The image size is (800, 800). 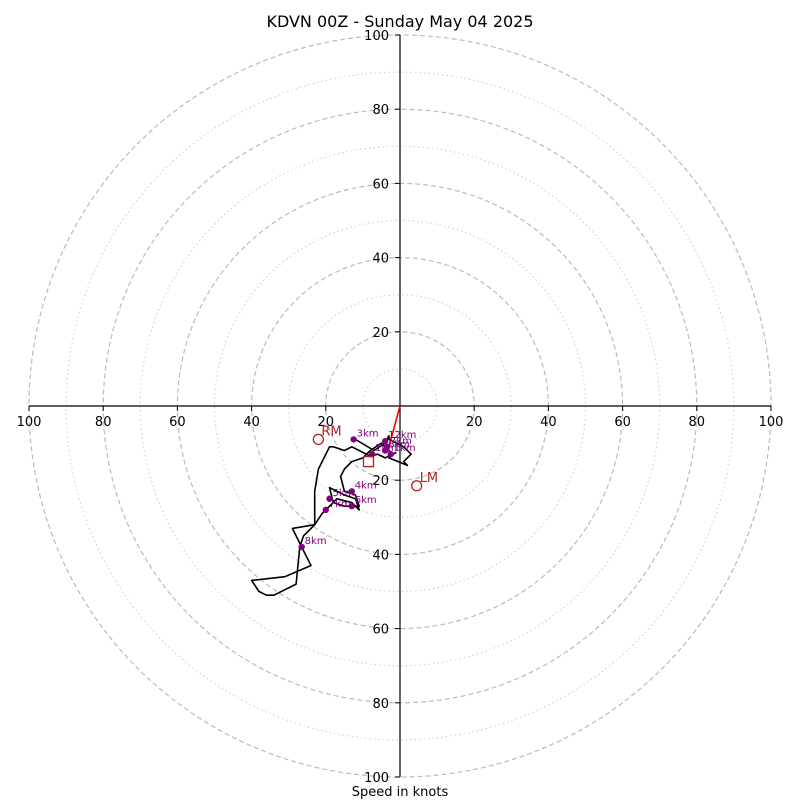 I want to click on tick-label-up: 100, so click(x=376, y=36).